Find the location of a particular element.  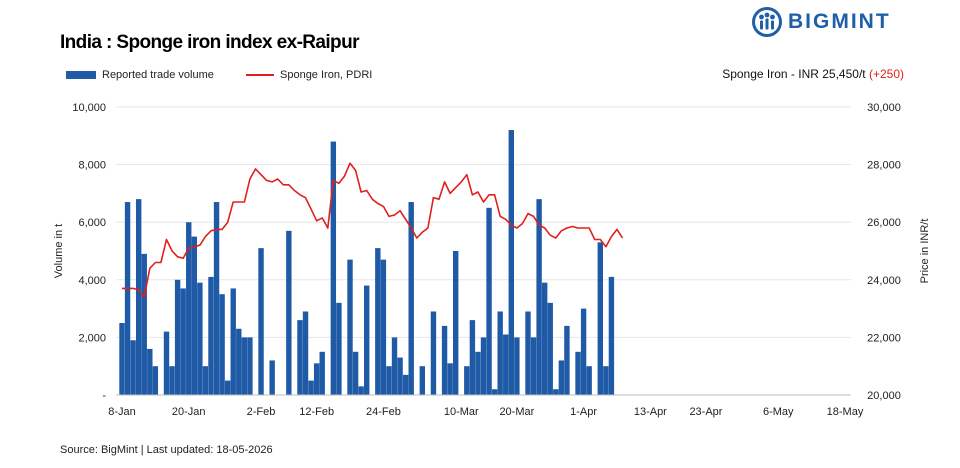

brand-logo: BIGMINT is located at coordinates (821, 22).